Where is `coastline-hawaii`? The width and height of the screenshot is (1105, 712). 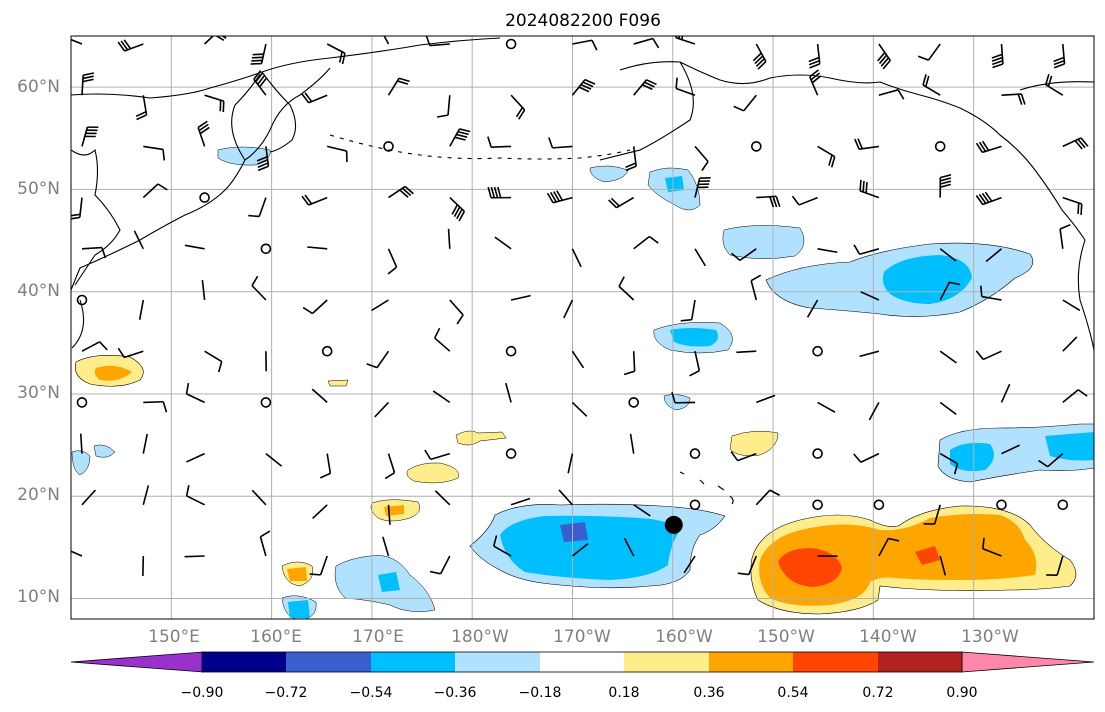 coastline-hawaii is located at coordinates (706, 488).